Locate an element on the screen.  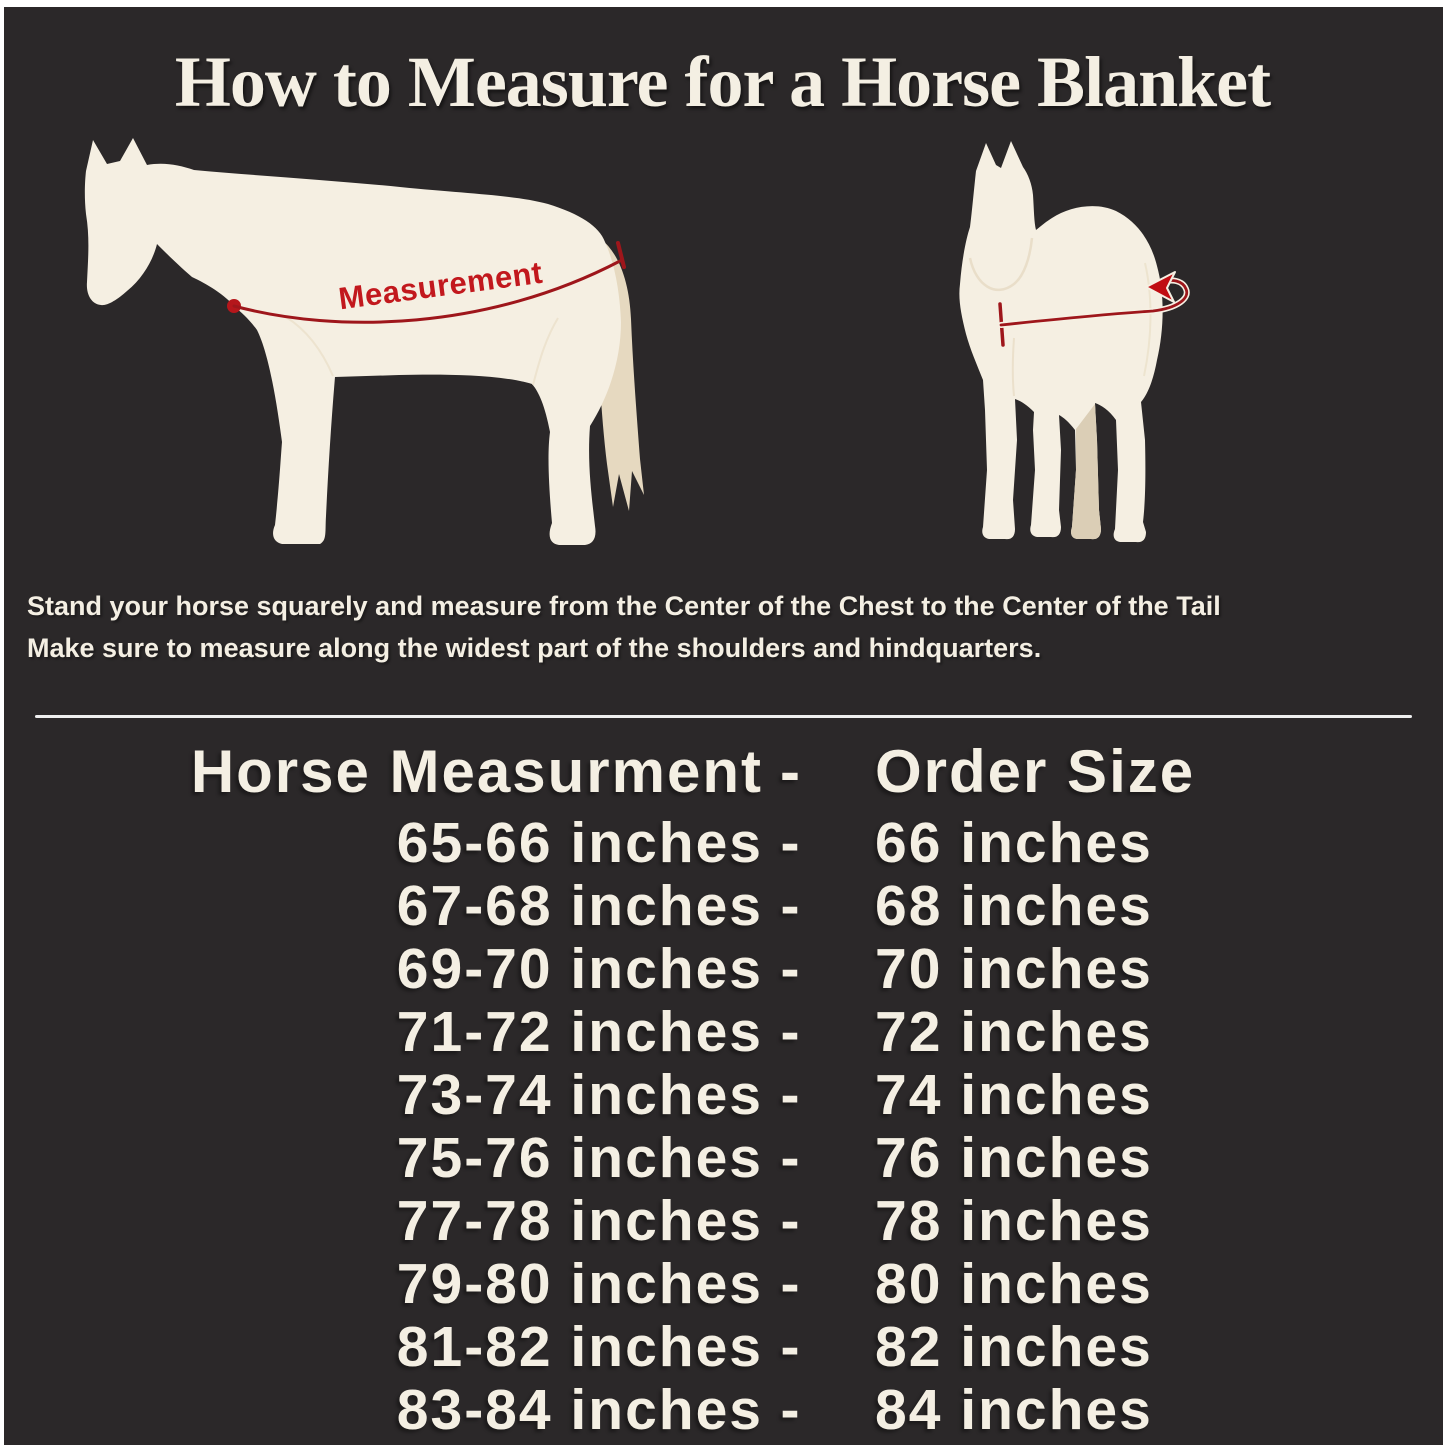
wrap-line is located at coordinates (1094, 303).